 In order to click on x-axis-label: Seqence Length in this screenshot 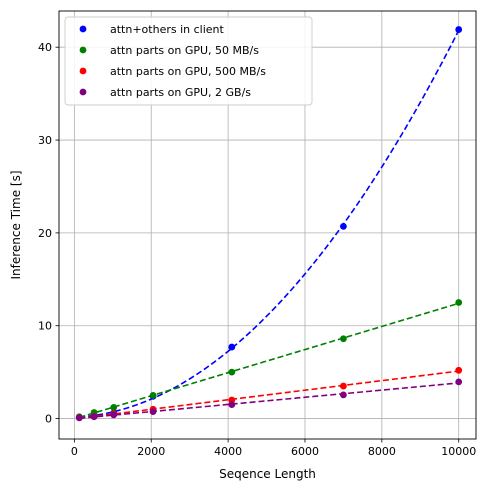, I will do `click(267, 474)`.